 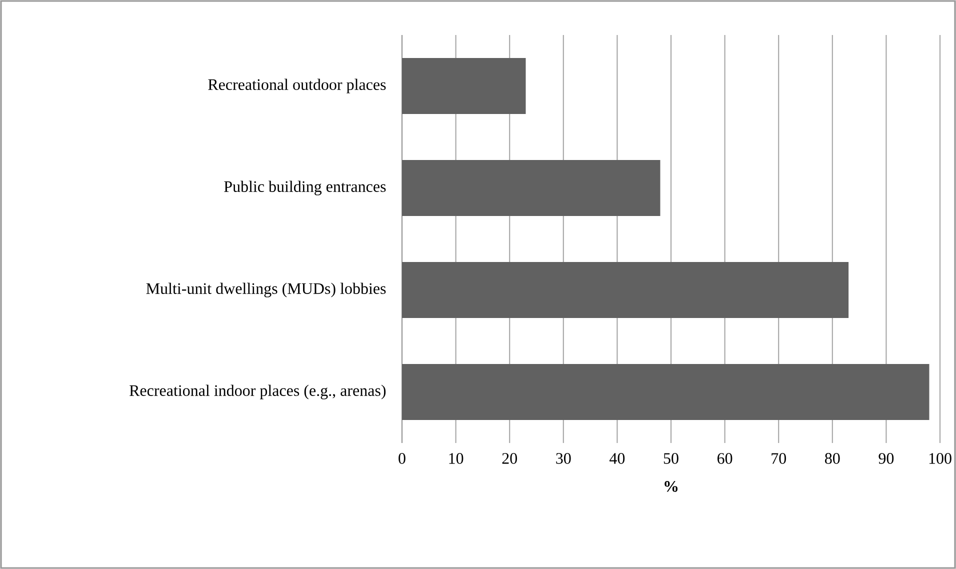 What do you see at coordinates (456, 458) in the screenshot?
I see `x-tick-label: 10` at bounding box center [456, 458].